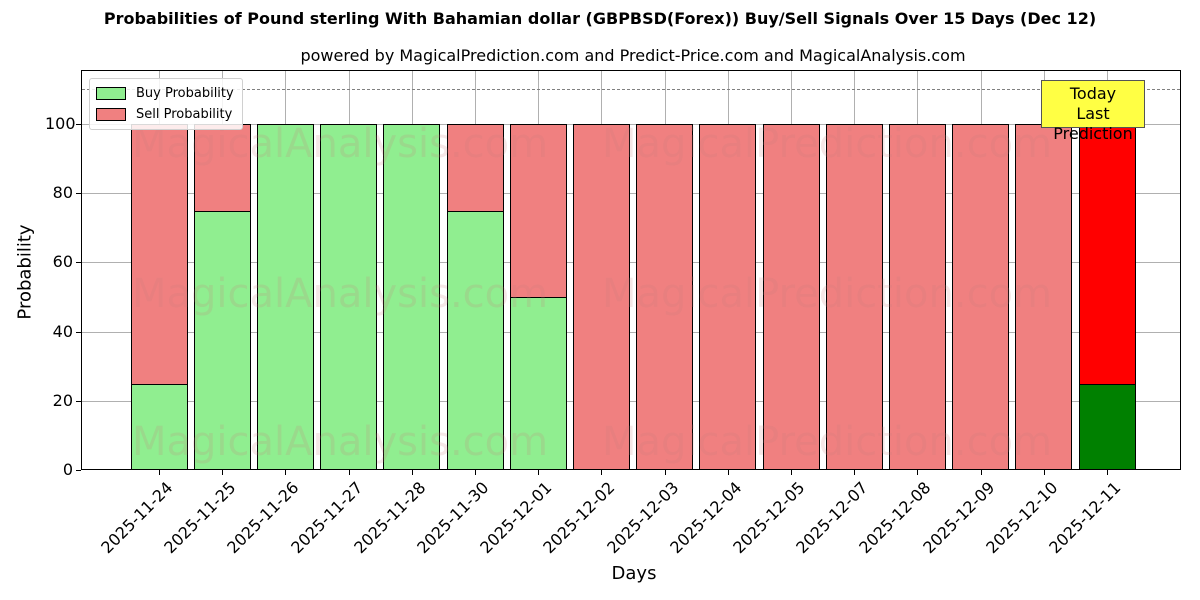 The image size is (1200, 600). What do you see at coordinates (62, 193) in the screenshot?
I see `y-tick-label: 80` at bounding box center [62, 193].